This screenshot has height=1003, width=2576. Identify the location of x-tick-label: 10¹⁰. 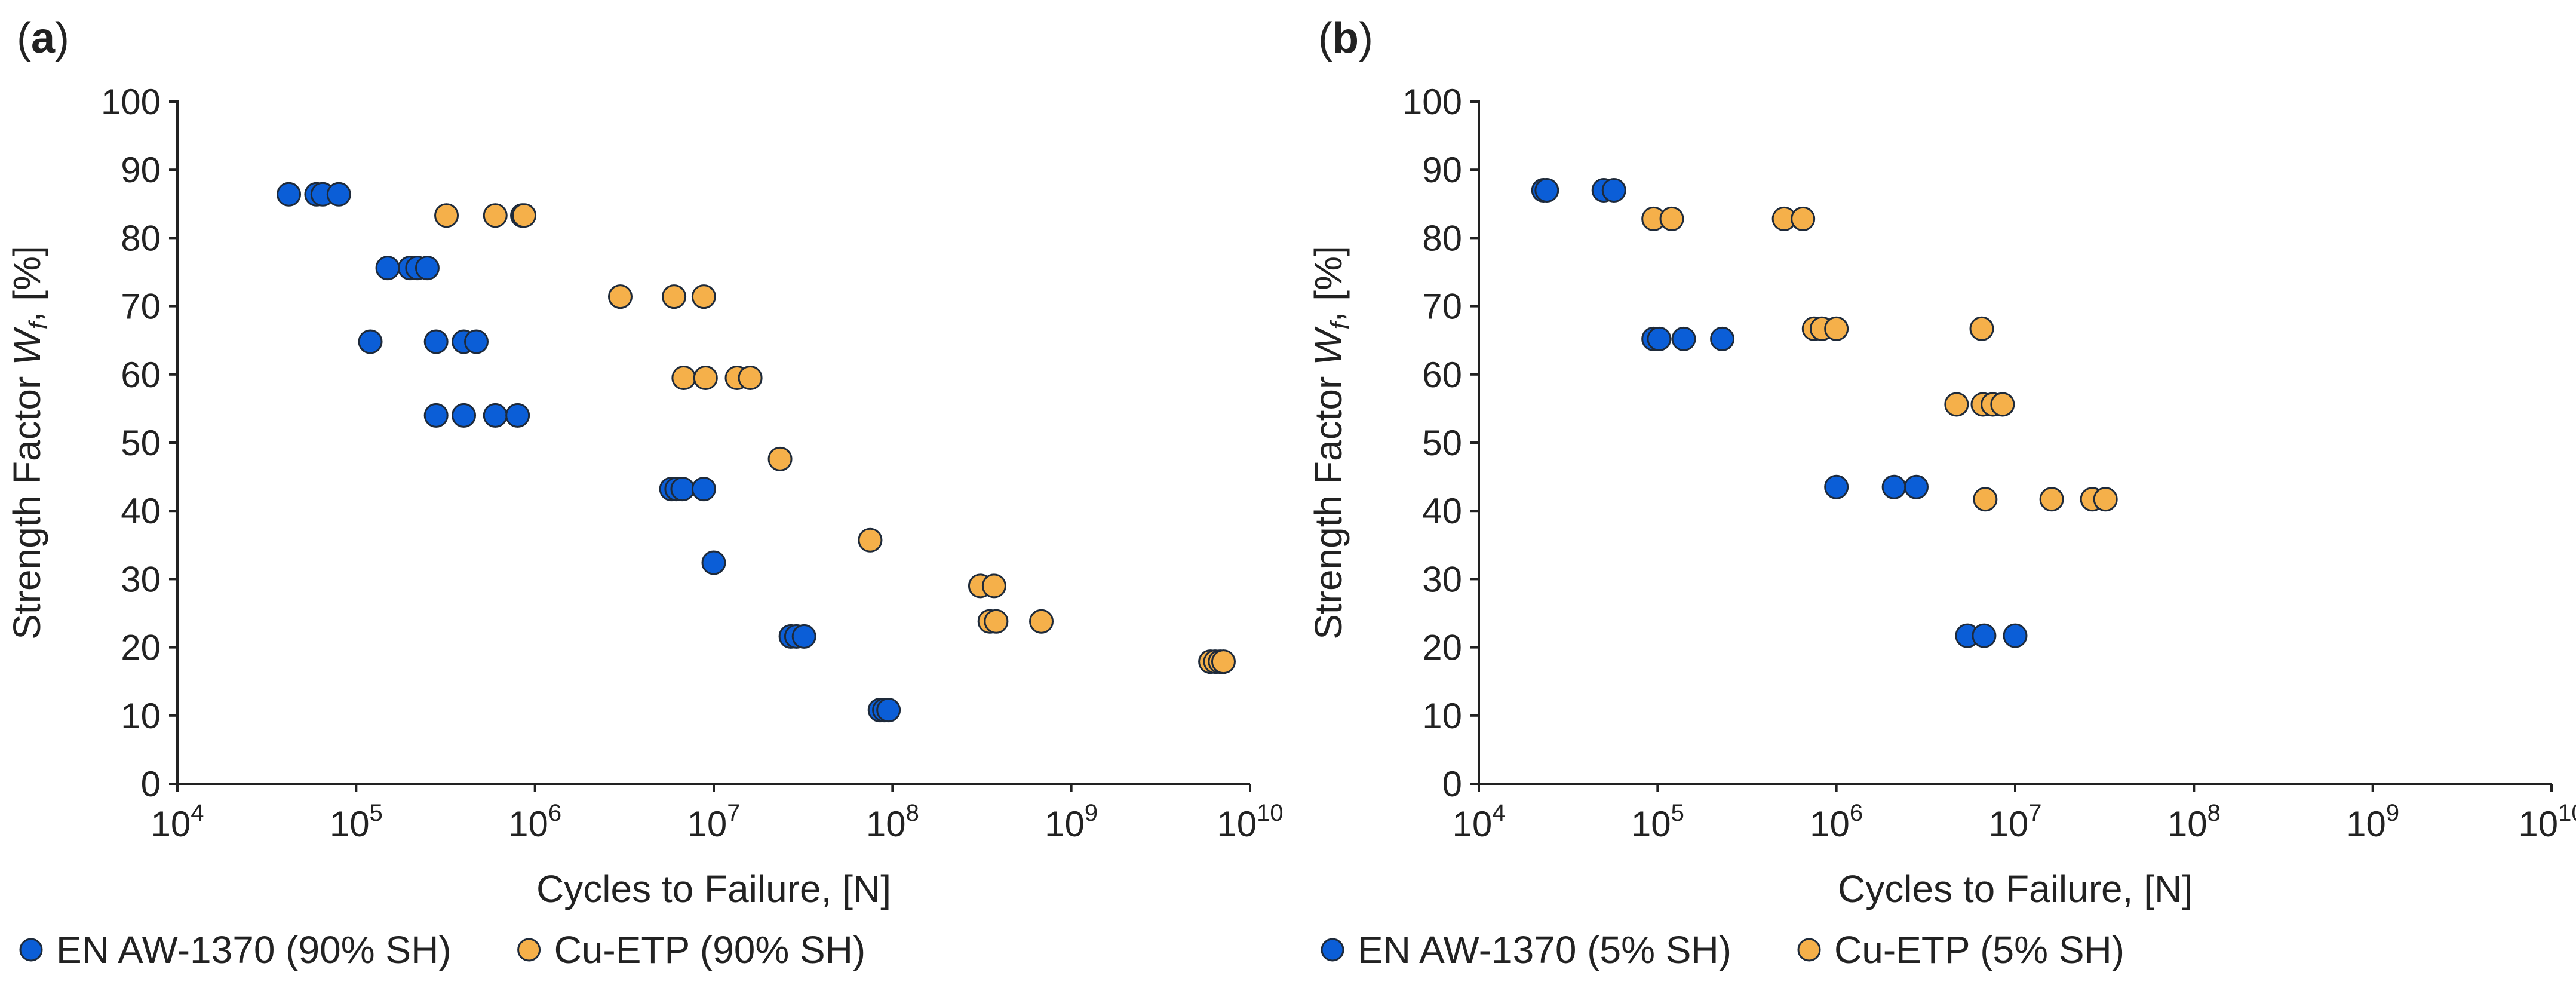
(1250, 822).